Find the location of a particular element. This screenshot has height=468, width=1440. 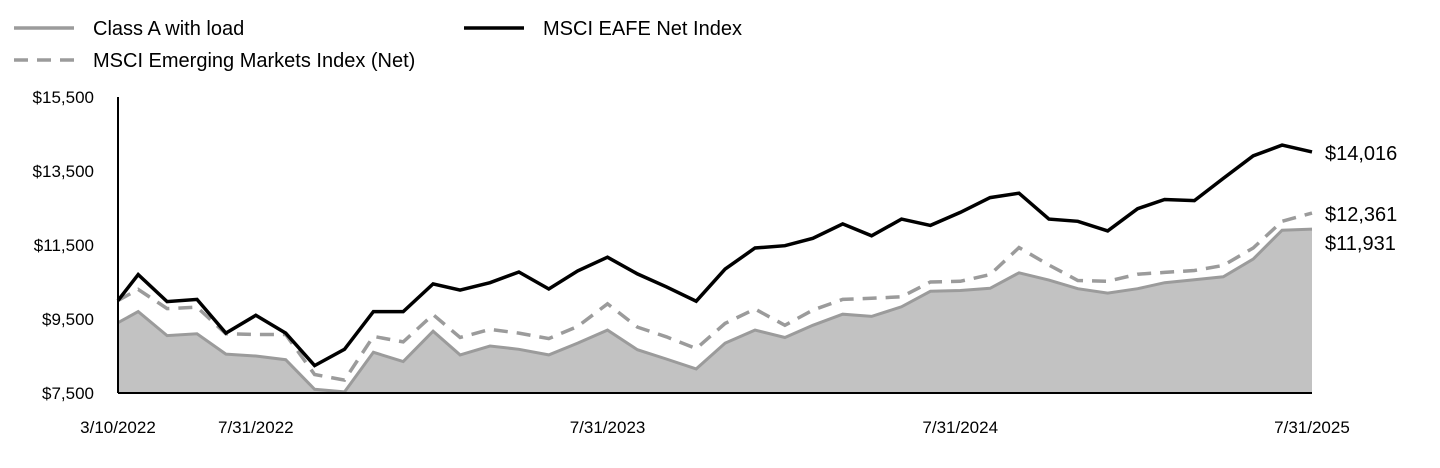

x-tick-label: 7/31/2022 is located at coordinates (256, 427).